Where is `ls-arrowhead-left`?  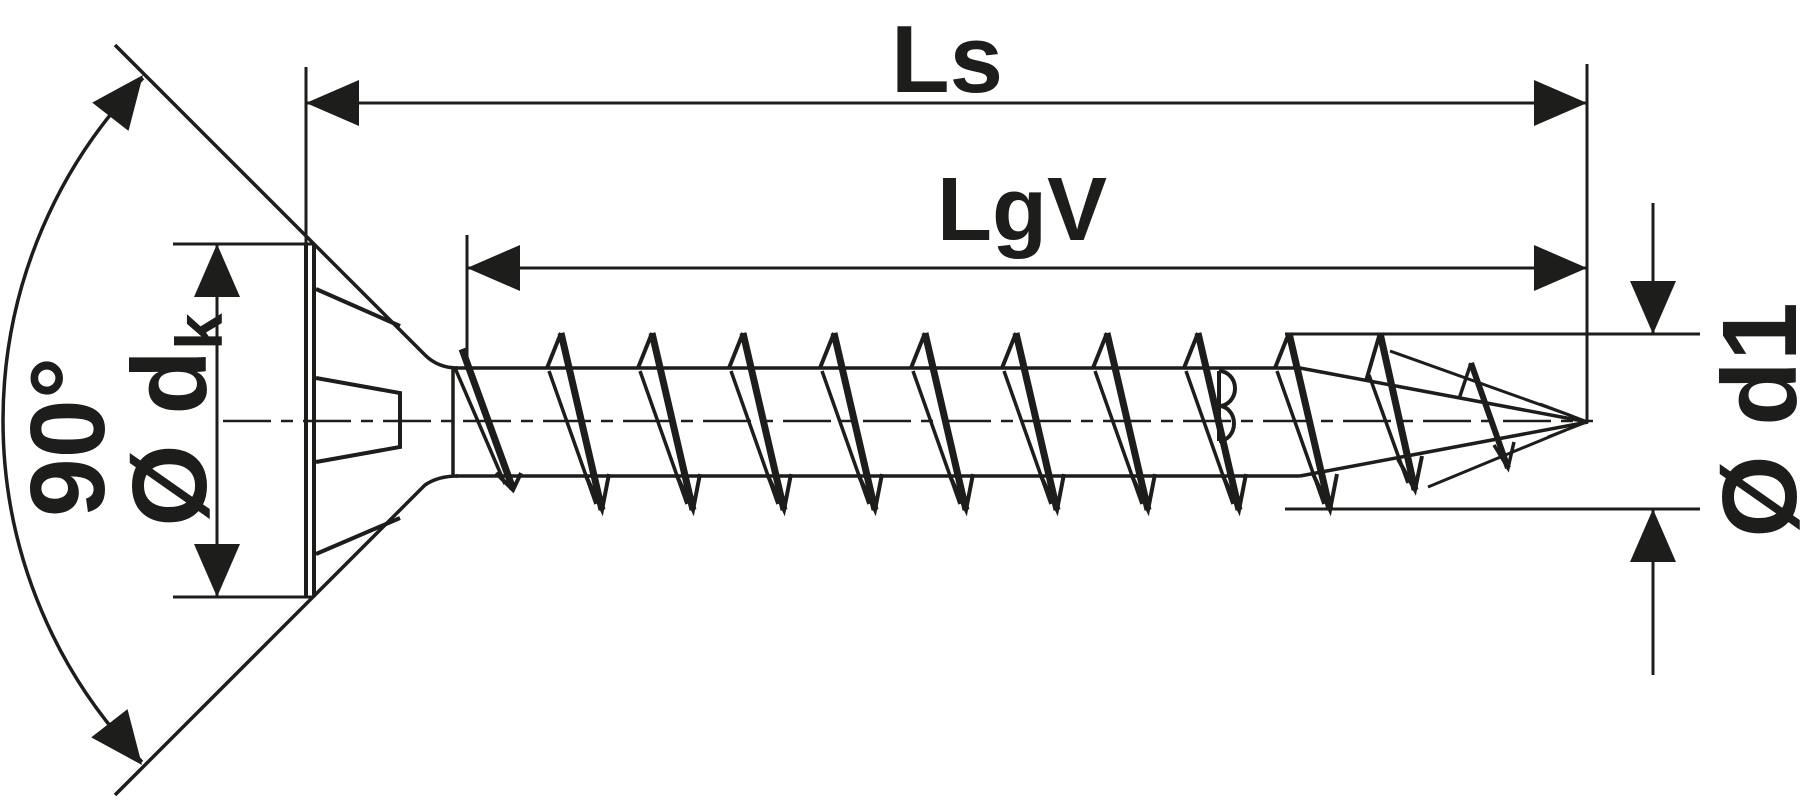 ls-arrowhead-left is located at coordinates (332, 103).